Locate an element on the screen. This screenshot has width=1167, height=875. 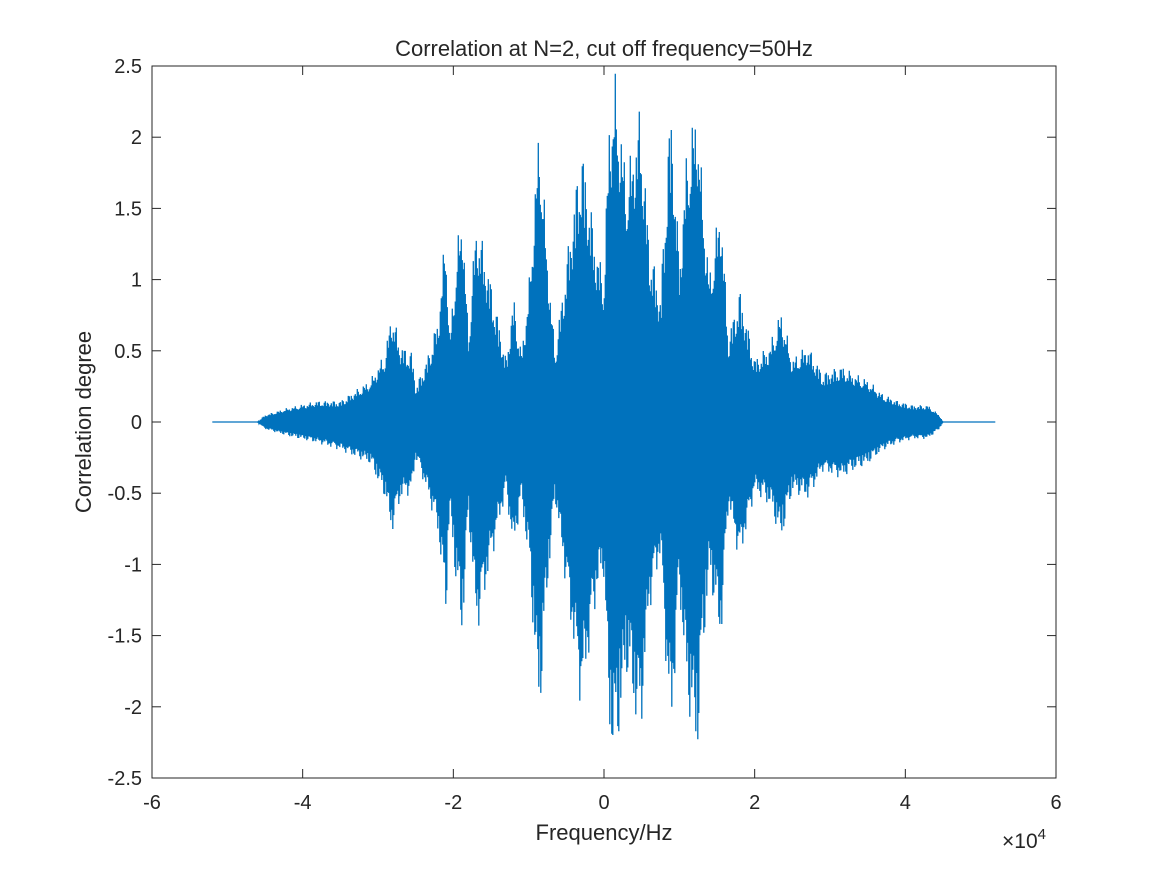
y-tick-label: 0.5 is located at coordinates (128, 352).